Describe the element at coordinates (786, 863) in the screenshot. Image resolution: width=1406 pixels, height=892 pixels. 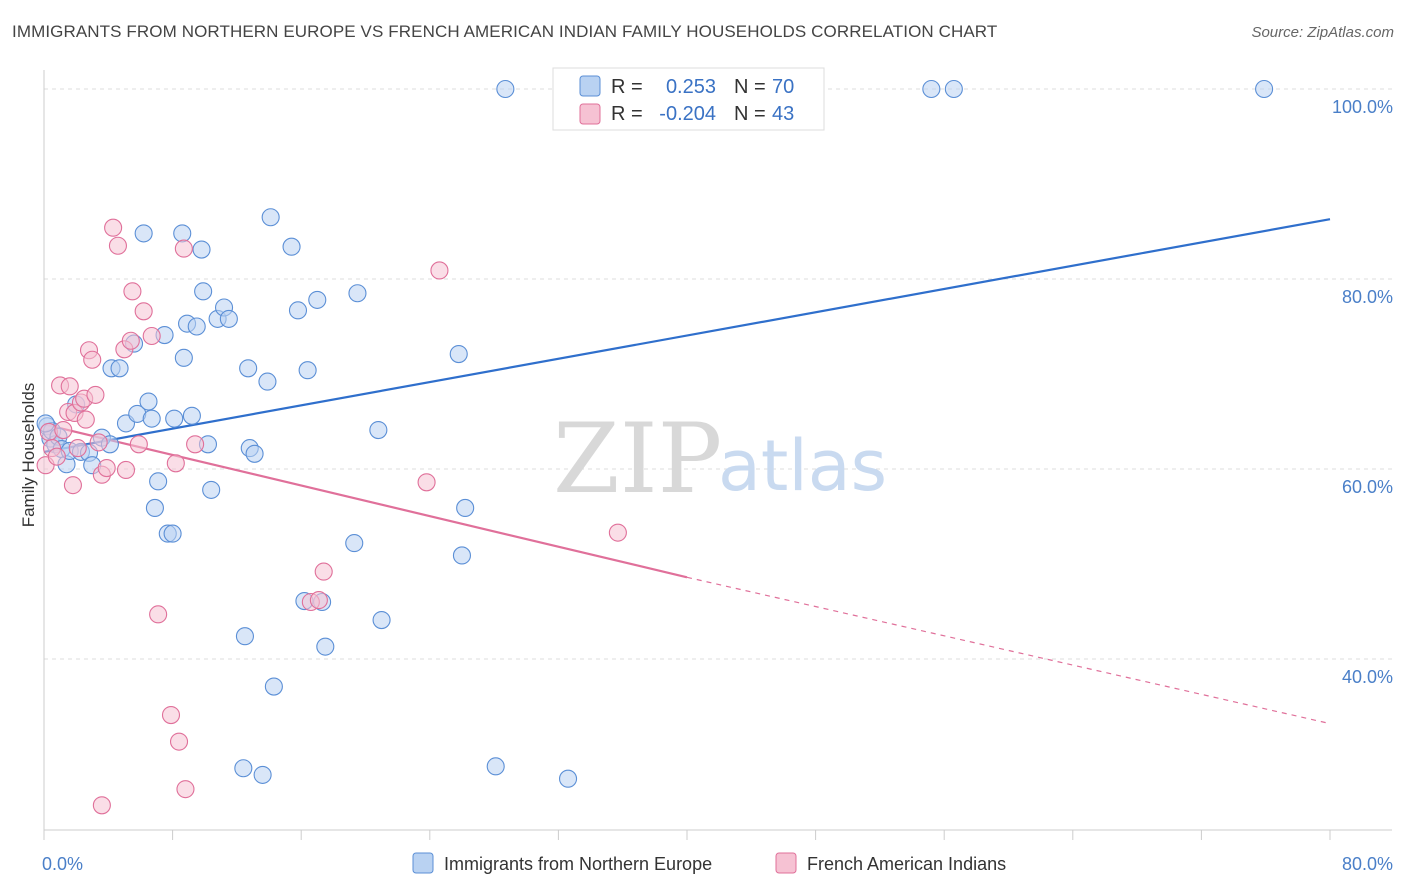
I see `legend-item-french-american-indian-swatch` at that location.